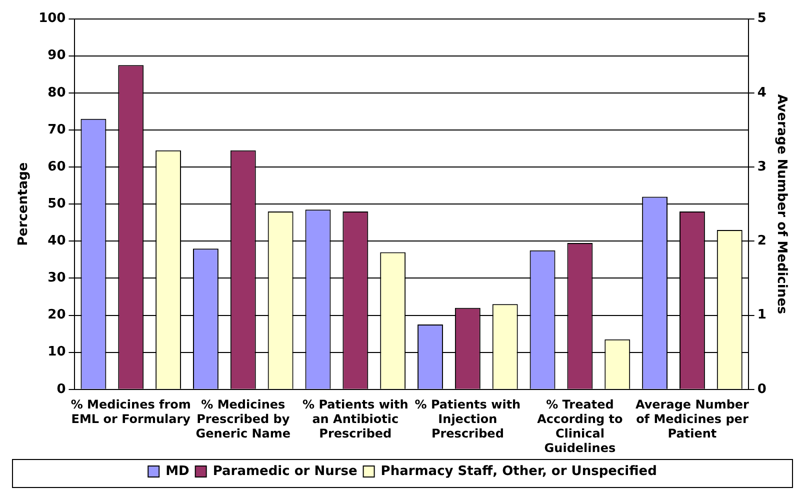 Image resolution: width=805 pixels, height=504 pixels. Describe the element at coordinates (761, 315) in the screenshot. I see `y2-tick-label: 1` at that location.